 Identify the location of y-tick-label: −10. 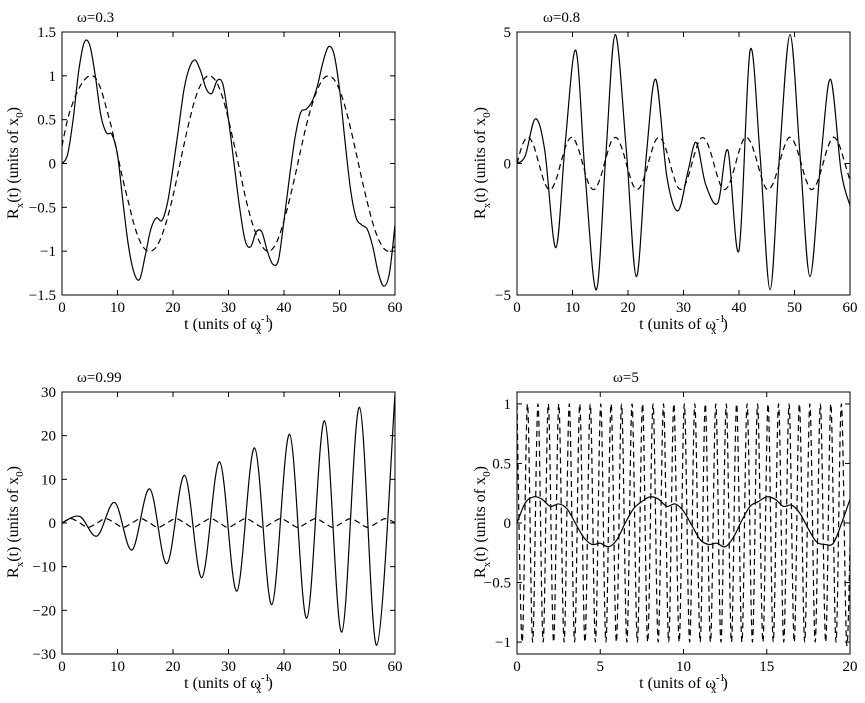
(44, 568).